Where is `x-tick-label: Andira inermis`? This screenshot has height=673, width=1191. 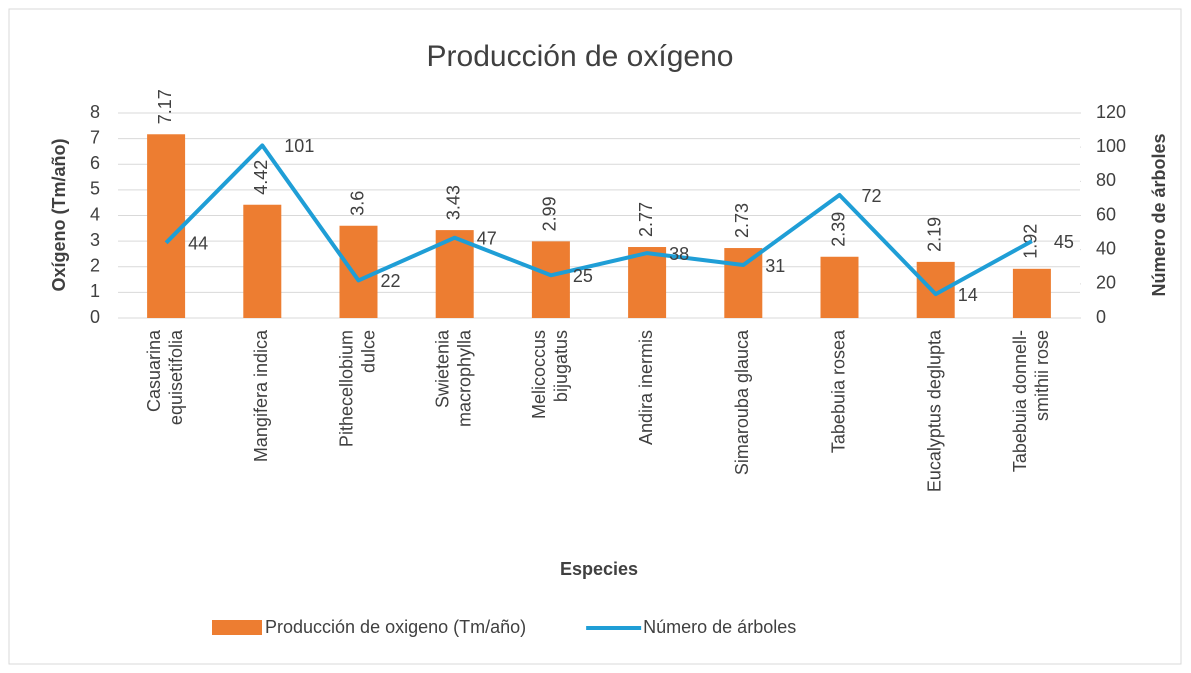
x-tick-label: Andira inermis is located at coordinates (646, 387).